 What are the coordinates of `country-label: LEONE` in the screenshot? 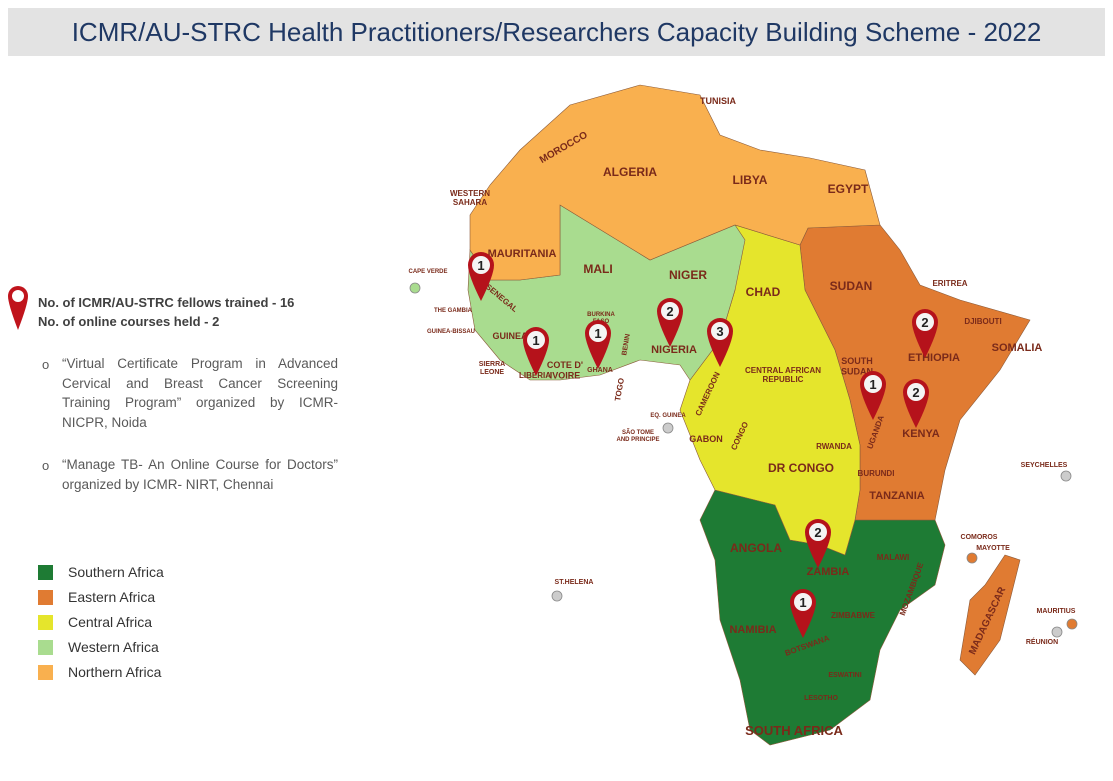 It's located at (492, 372).